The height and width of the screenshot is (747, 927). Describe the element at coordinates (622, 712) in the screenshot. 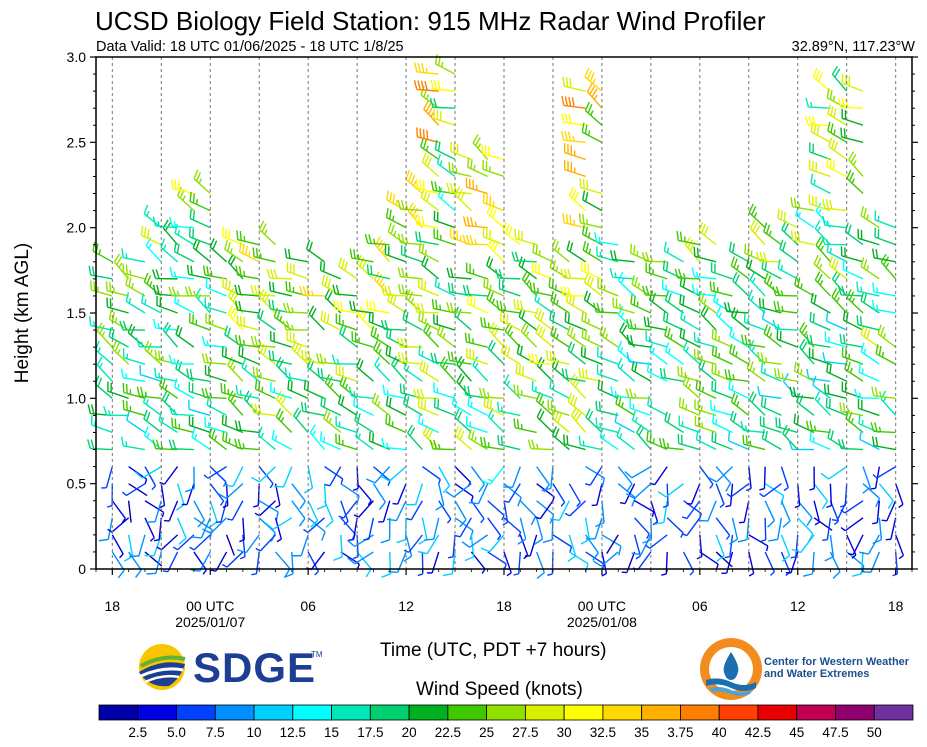

I see `colorbar-swatch` at that location.